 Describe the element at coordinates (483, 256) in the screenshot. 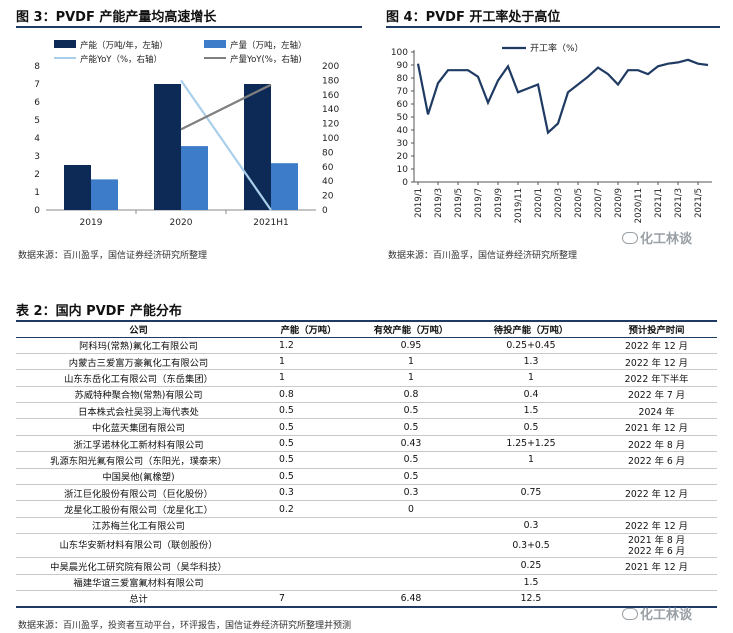

I see `fig4-source: 数据来源：百川盈孚，国信证券经济研究所整理` at that location.